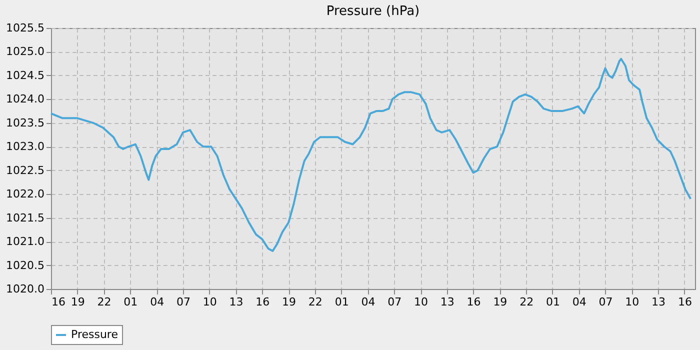  I want to click on y-tick-label: 1023.5, so click(25, 123).